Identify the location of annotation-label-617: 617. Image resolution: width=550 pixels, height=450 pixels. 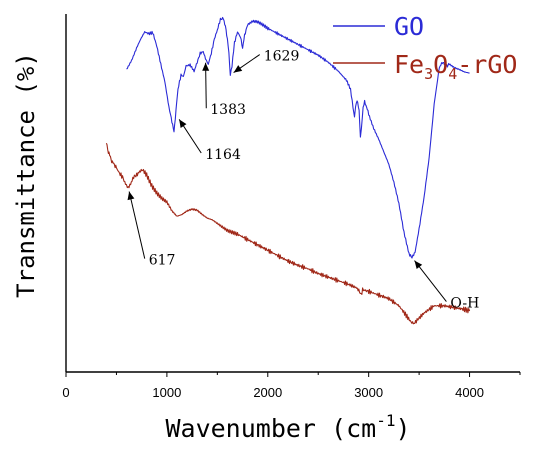
(162, 261).